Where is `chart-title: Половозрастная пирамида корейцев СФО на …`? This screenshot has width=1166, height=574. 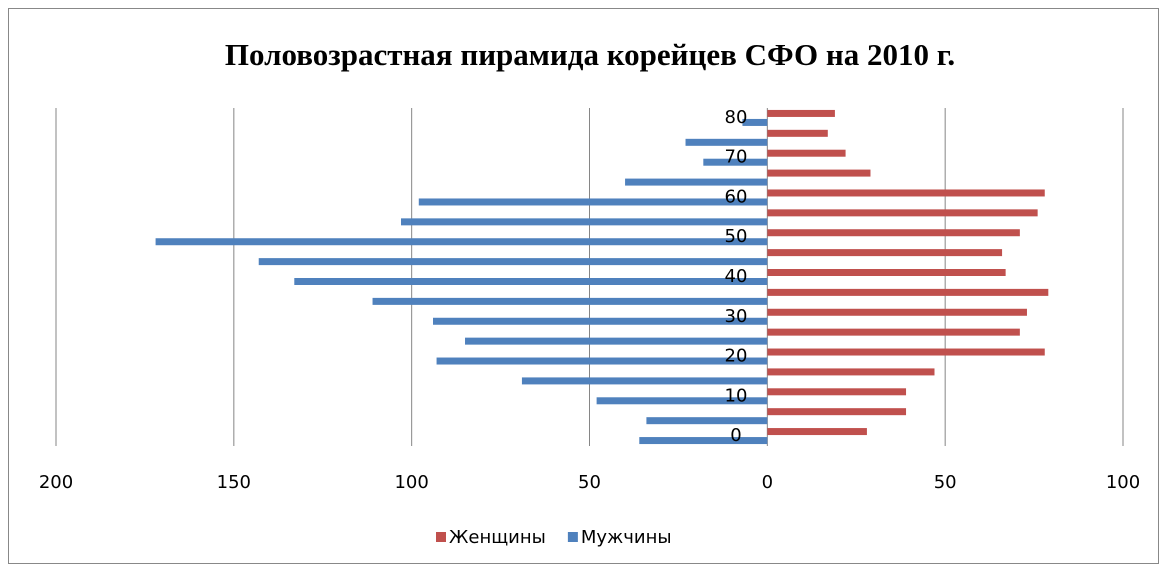
chart-title: Половозрастная пирамида корейцев СФО на … is located at coordinates (590, 54).